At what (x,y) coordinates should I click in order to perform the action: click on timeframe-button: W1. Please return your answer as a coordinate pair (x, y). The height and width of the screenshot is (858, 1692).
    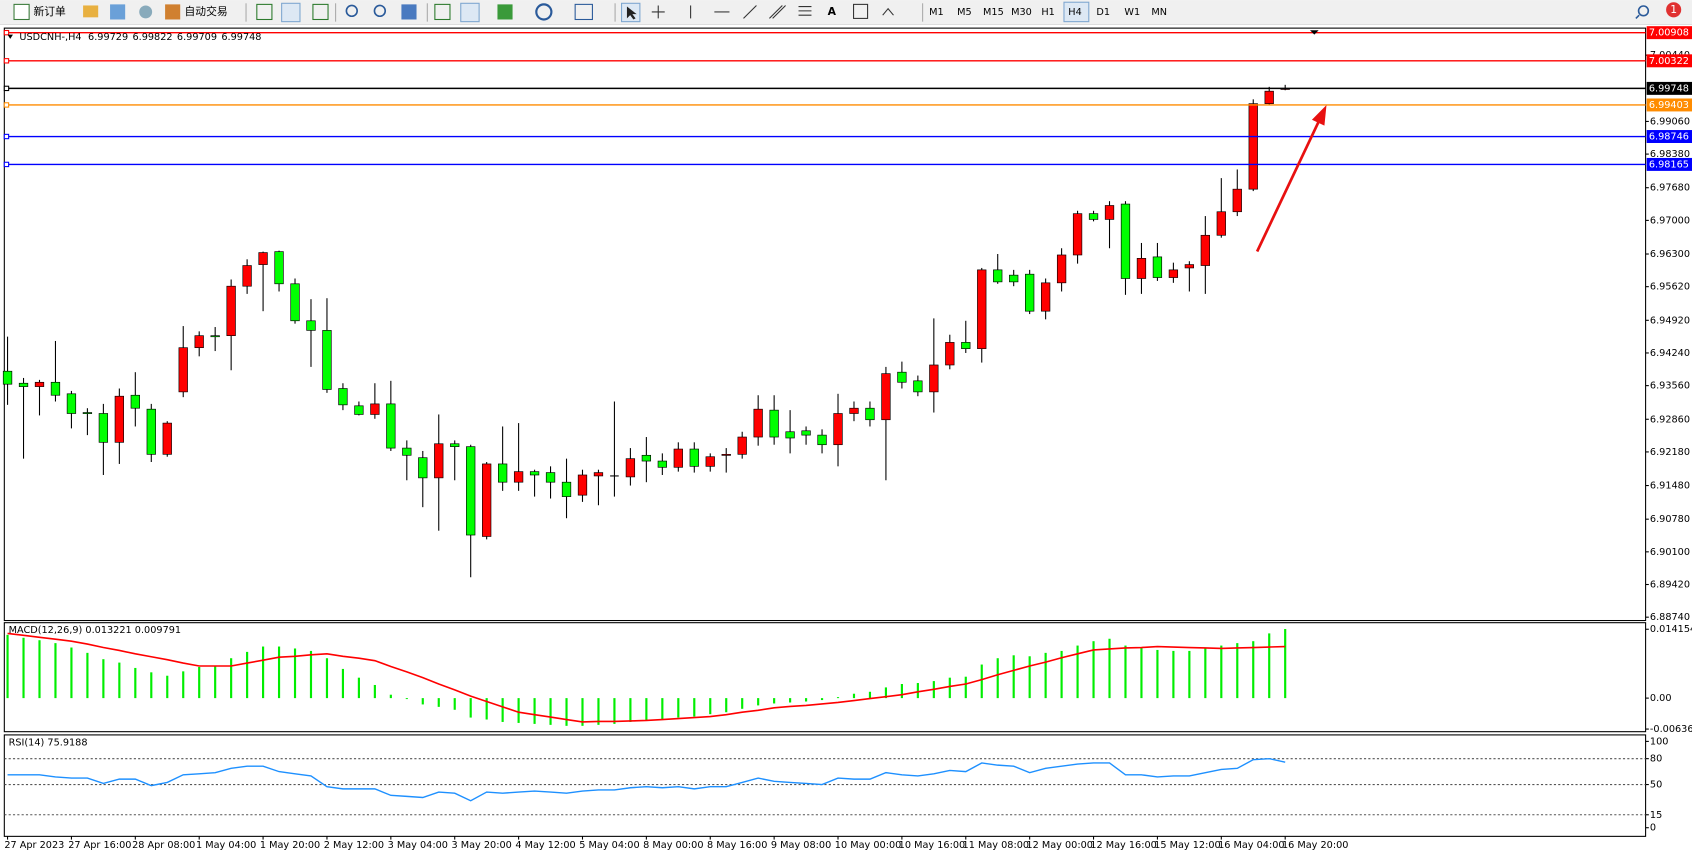
    Looking at the image, I should click on (1132, 12).